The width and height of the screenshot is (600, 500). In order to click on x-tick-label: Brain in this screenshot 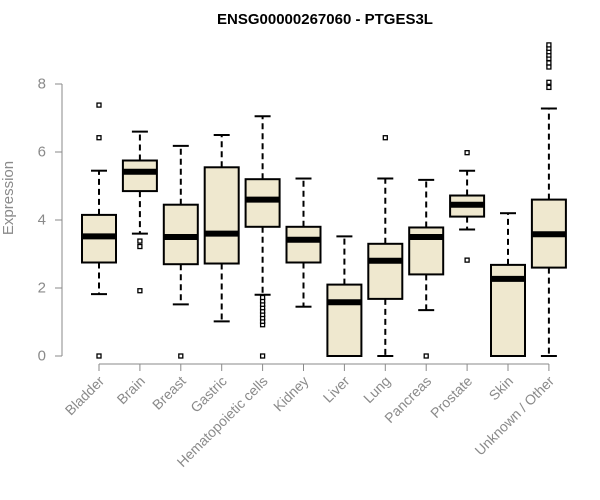, I will do `click(131, 390)`.